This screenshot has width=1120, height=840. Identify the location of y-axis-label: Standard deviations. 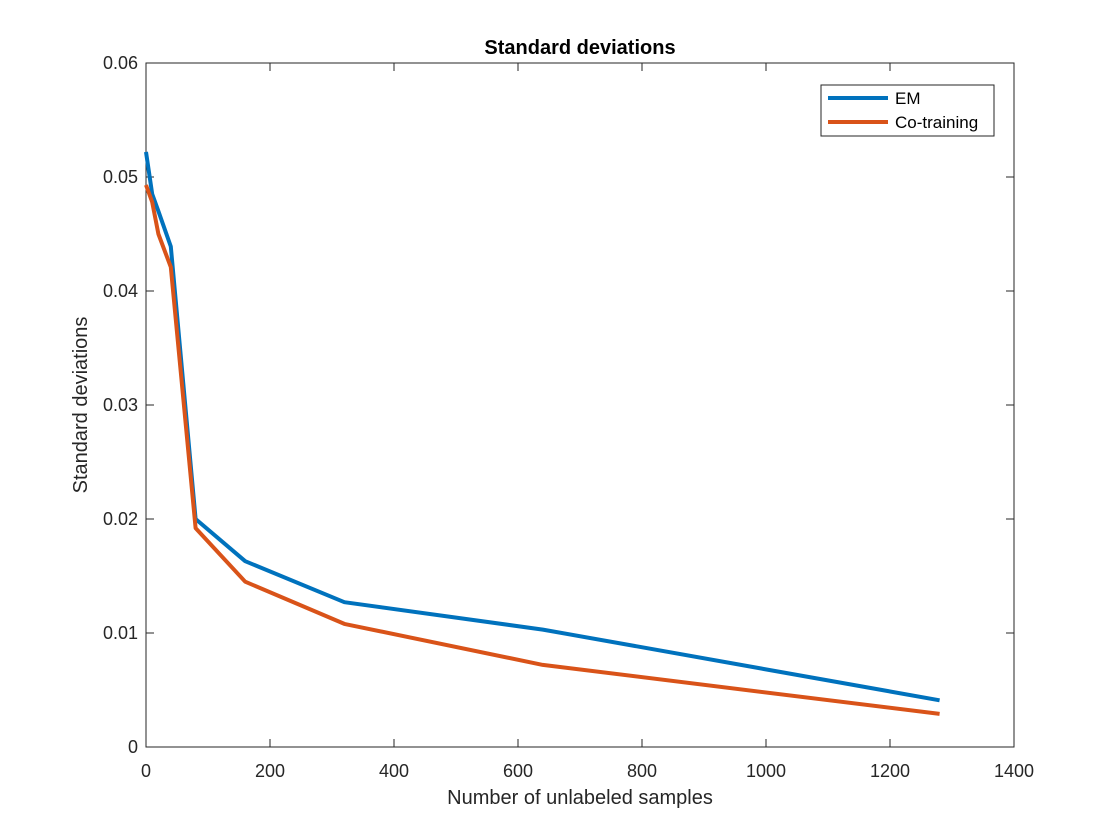
(81, 405).